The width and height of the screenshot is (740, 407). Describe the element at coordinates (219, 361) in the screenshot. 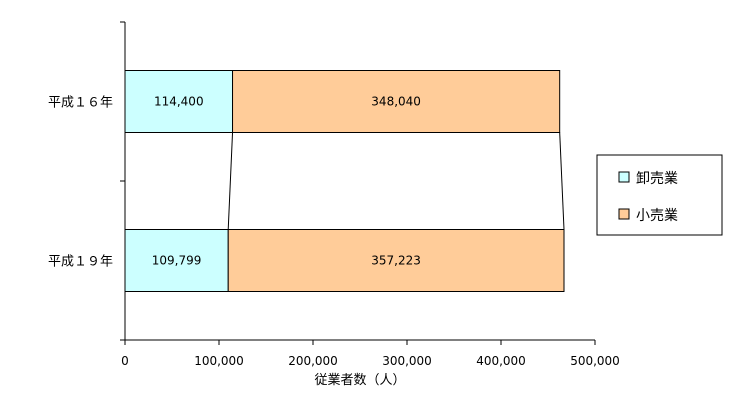

I see `x-tick-label-1: 100,000` at that location.